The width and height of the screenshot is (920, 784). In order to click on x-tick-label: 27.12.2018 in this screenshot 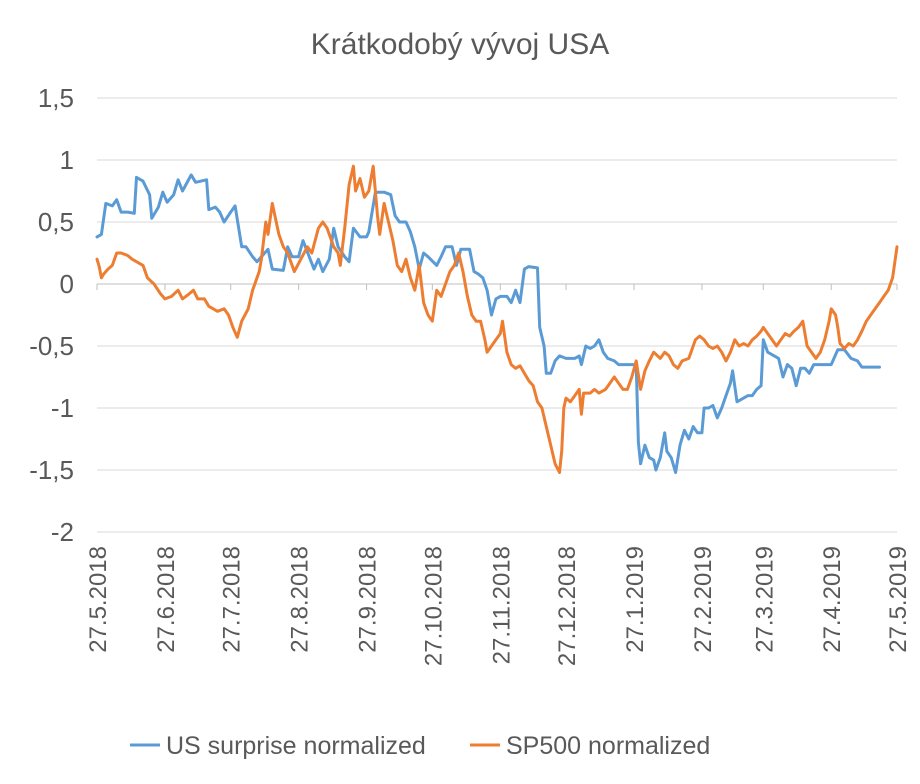, I will do `click(567, 606)`.